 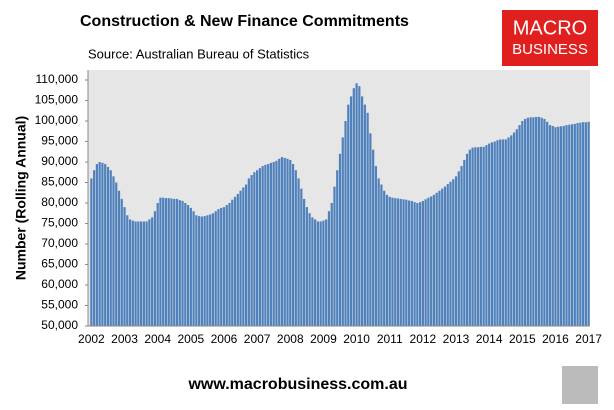 What do you see at coordinates (522, 339) in the screenshot?
I see `x-tick-label: 2015` at bounding box center [522, 339].